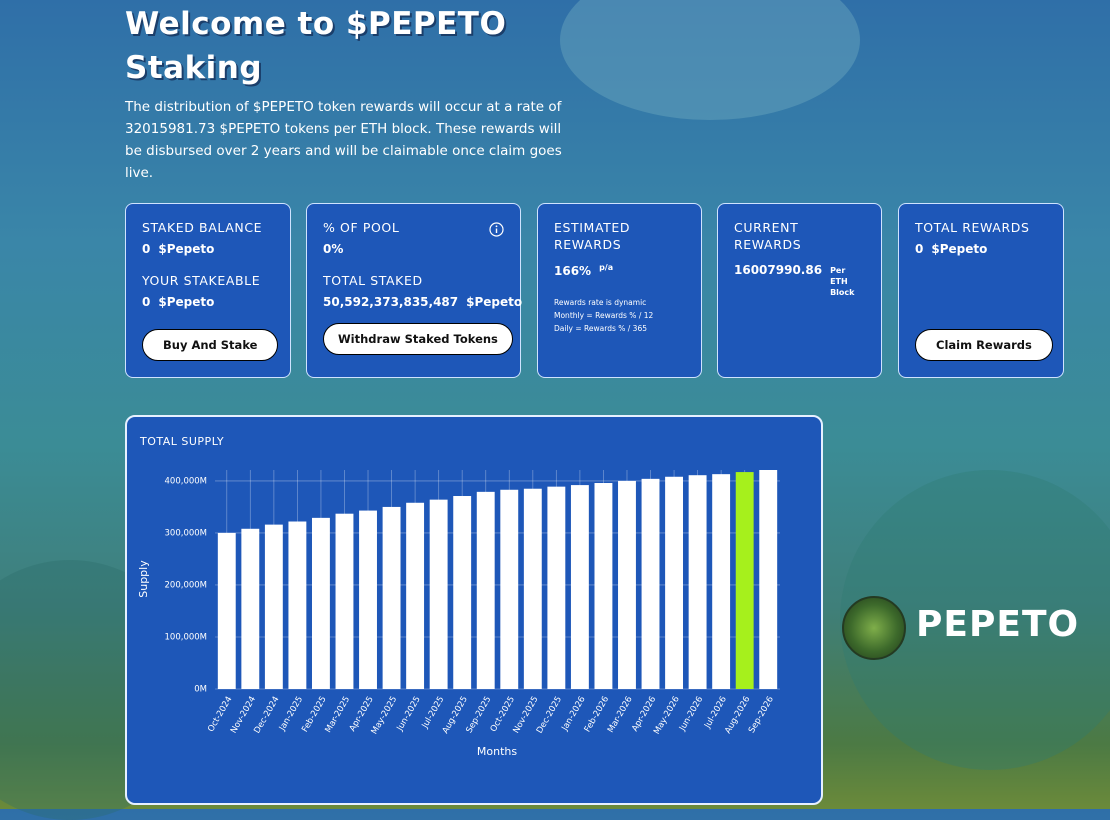  I want to click on y-tick-label: 400,000M, so click(186, 481).